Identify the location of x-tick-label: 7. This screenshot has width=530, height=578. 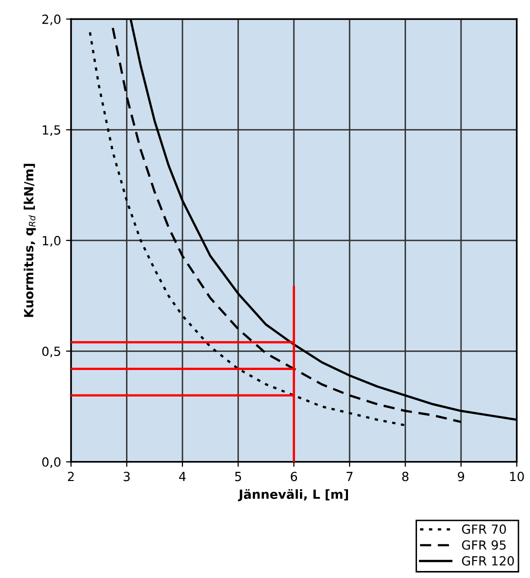
(349, 477).